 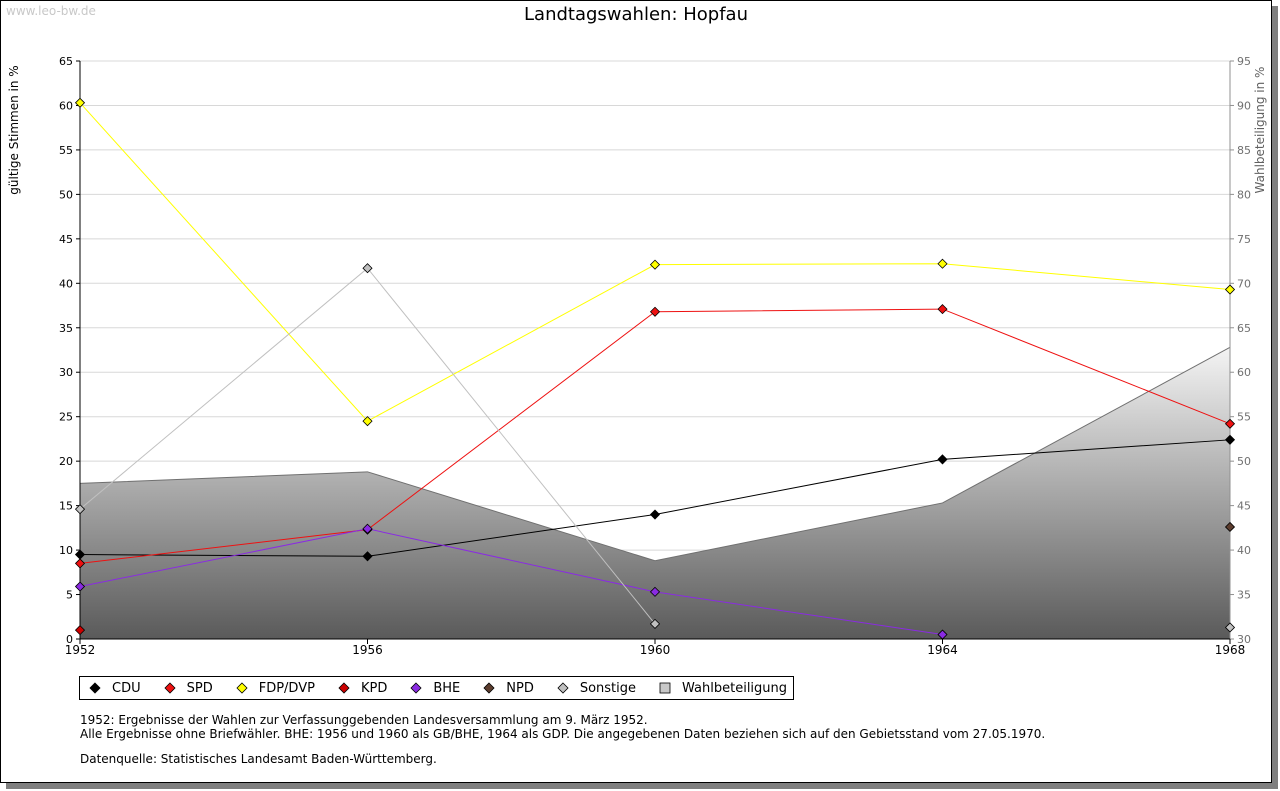 What do you see at coordinates (374, 688) in the screenshot?
I see `legend-label-kpd: KPD` at bounding box center [374, 688].